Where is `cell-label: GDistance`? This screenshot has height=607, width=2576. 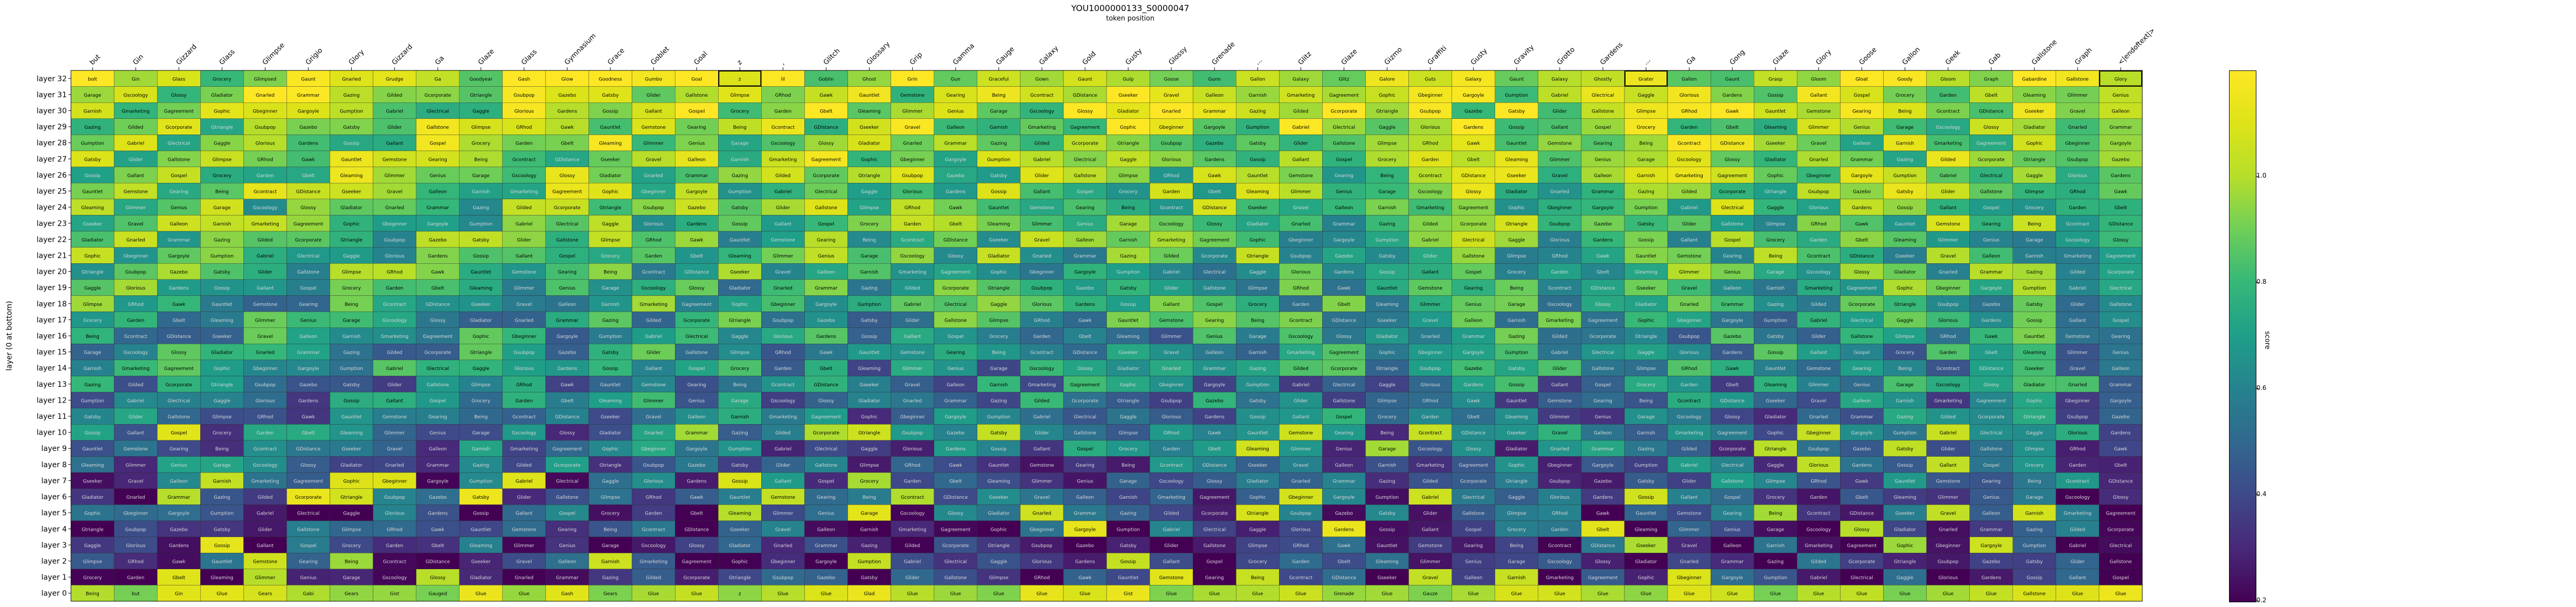
cell-label: GDistance is located at coordinates (696, 272).